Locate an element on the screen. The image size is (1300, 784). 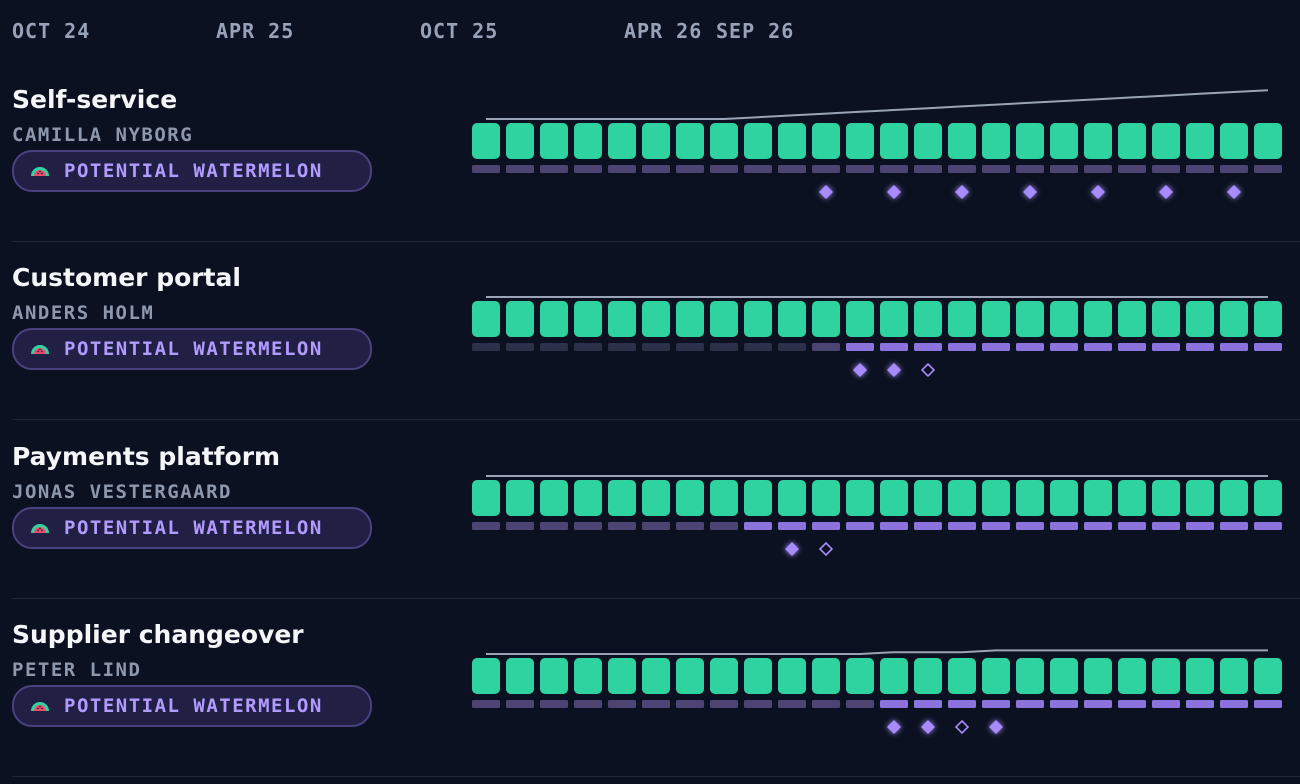
timeline-label: APR 26 is located at coordinates (663, 31).